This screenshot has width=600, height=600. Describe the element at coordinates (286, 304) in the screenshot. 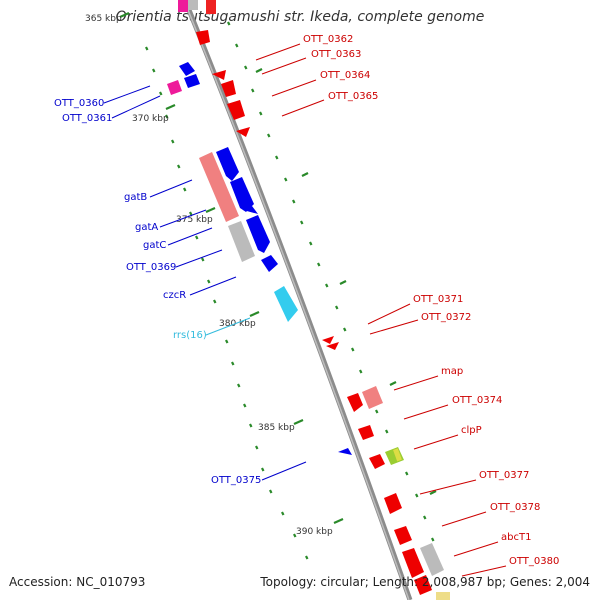

I see `rrna-rrs16` at that location.